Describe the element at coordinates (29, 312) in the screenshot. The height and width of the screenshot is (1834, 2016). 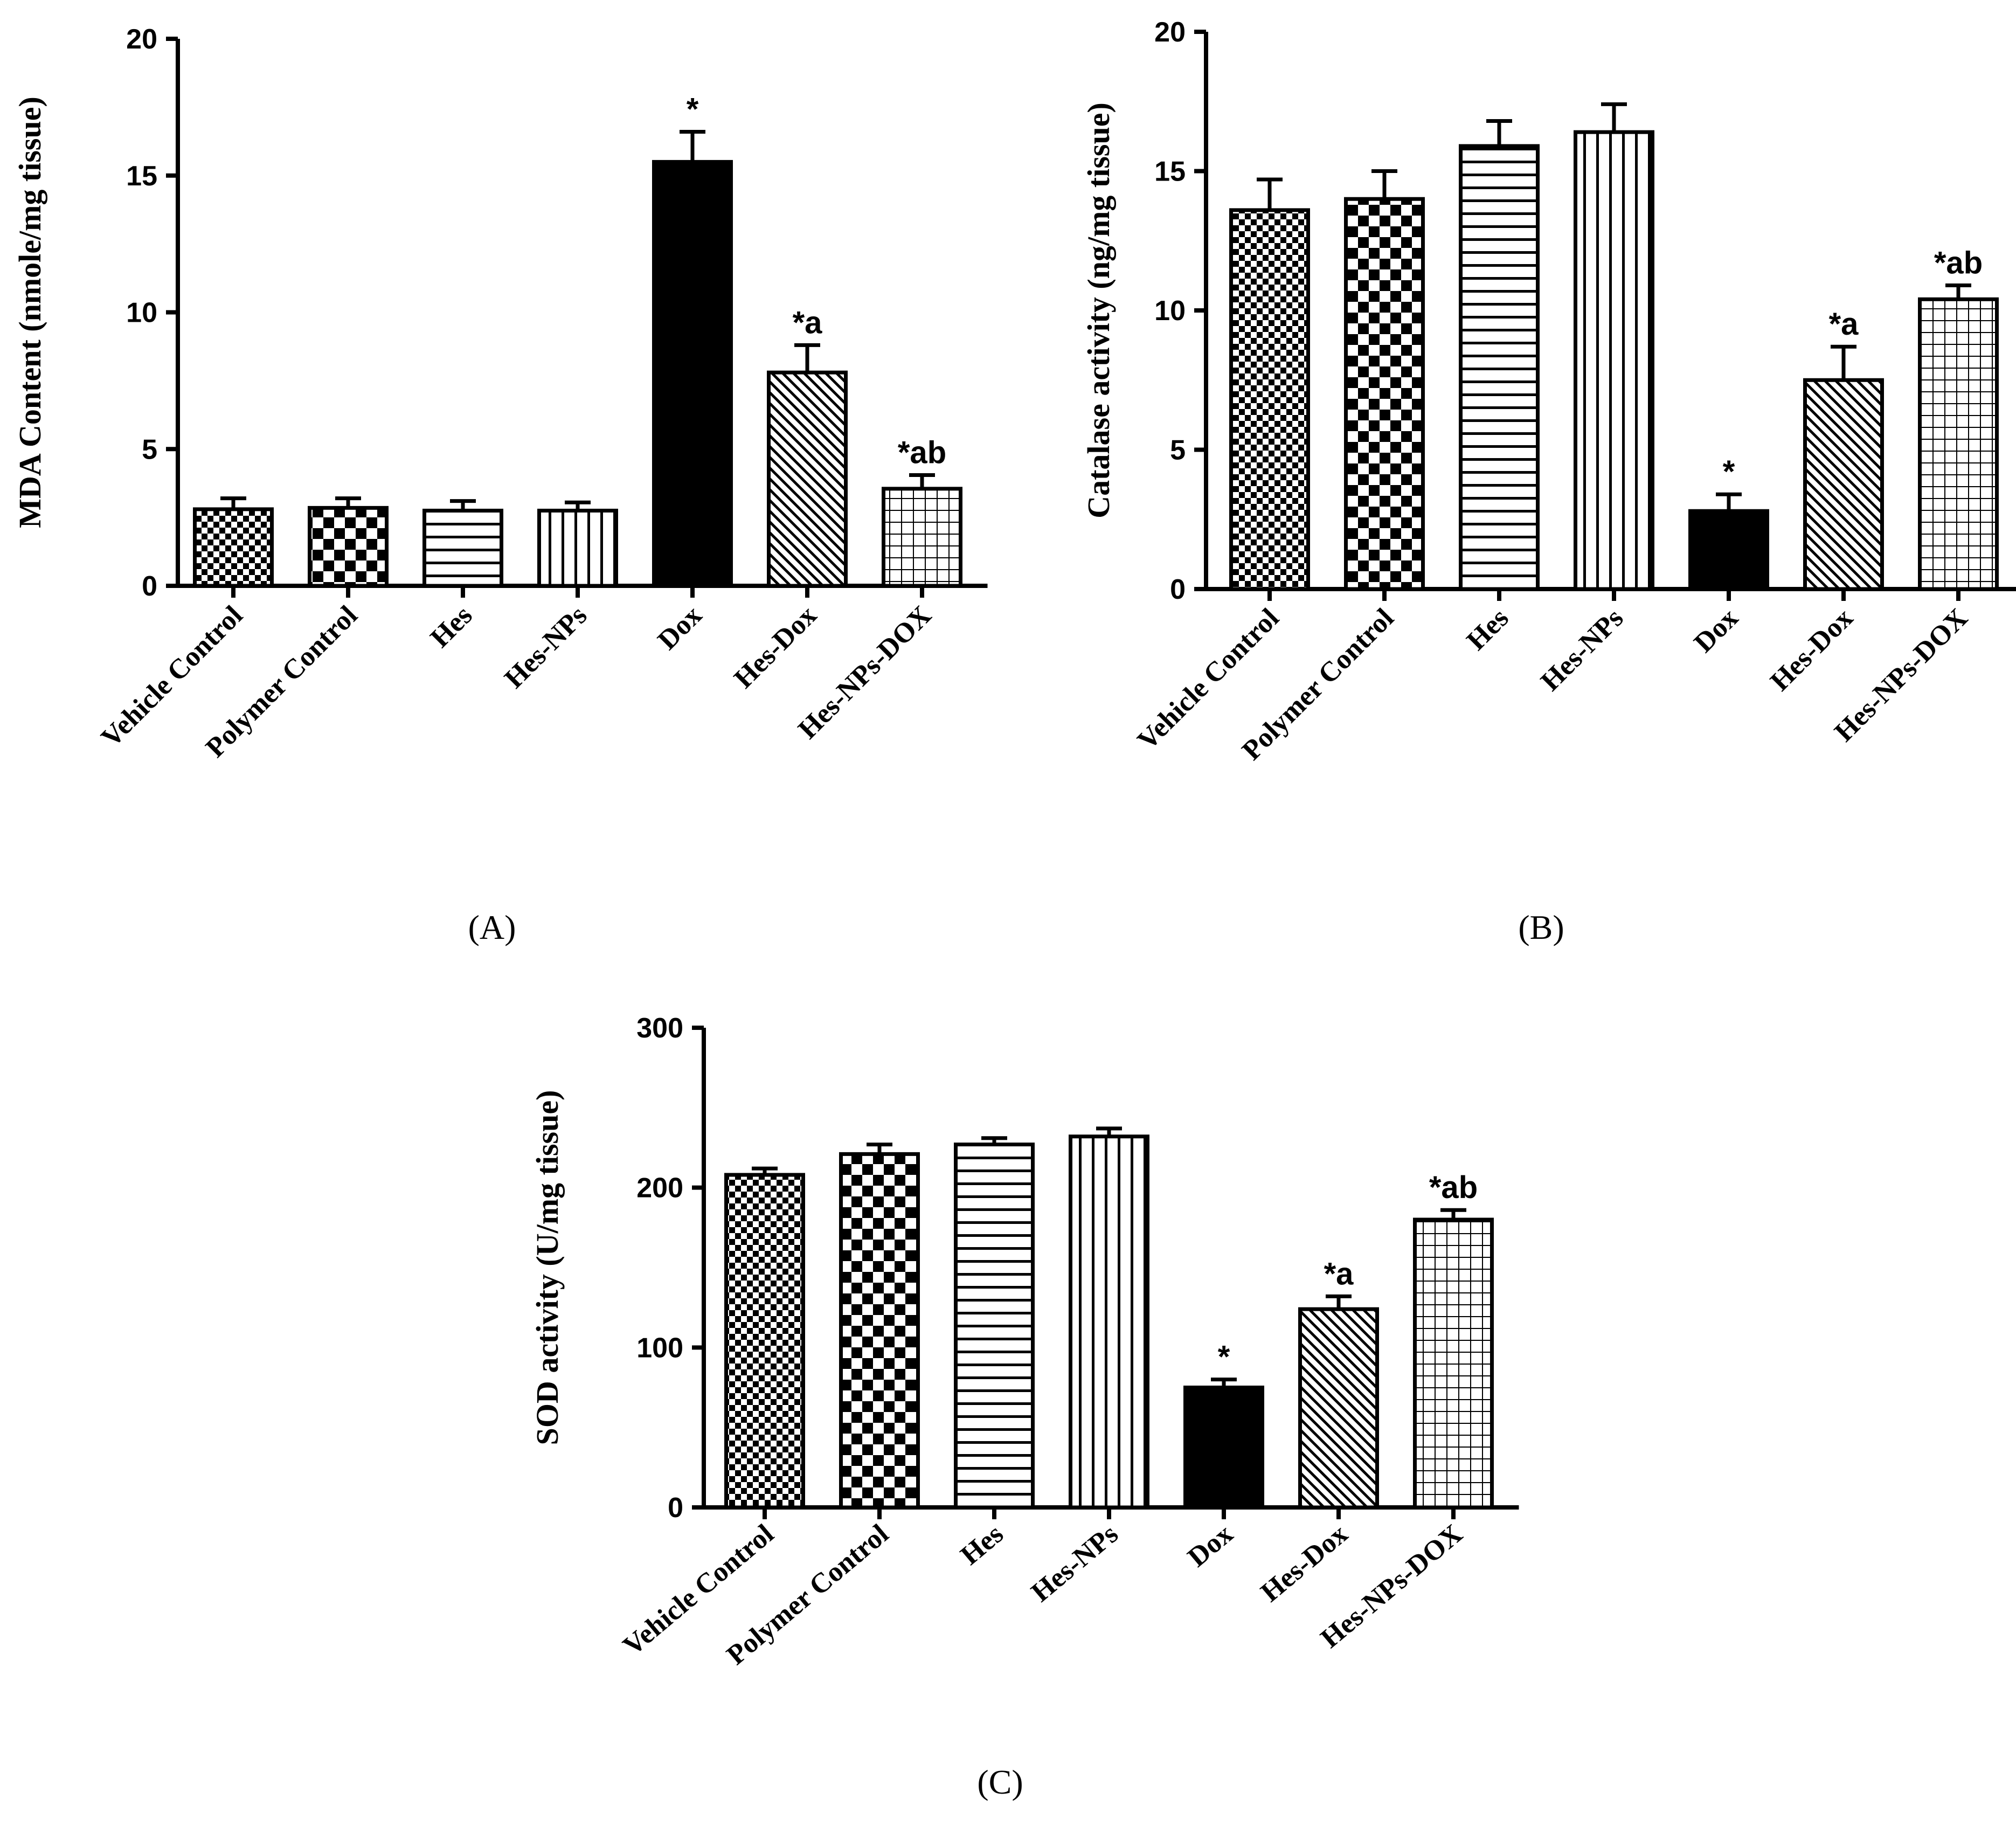
I see `y-axis-label: MDA Content (nmole/mg tissue)` at that location.